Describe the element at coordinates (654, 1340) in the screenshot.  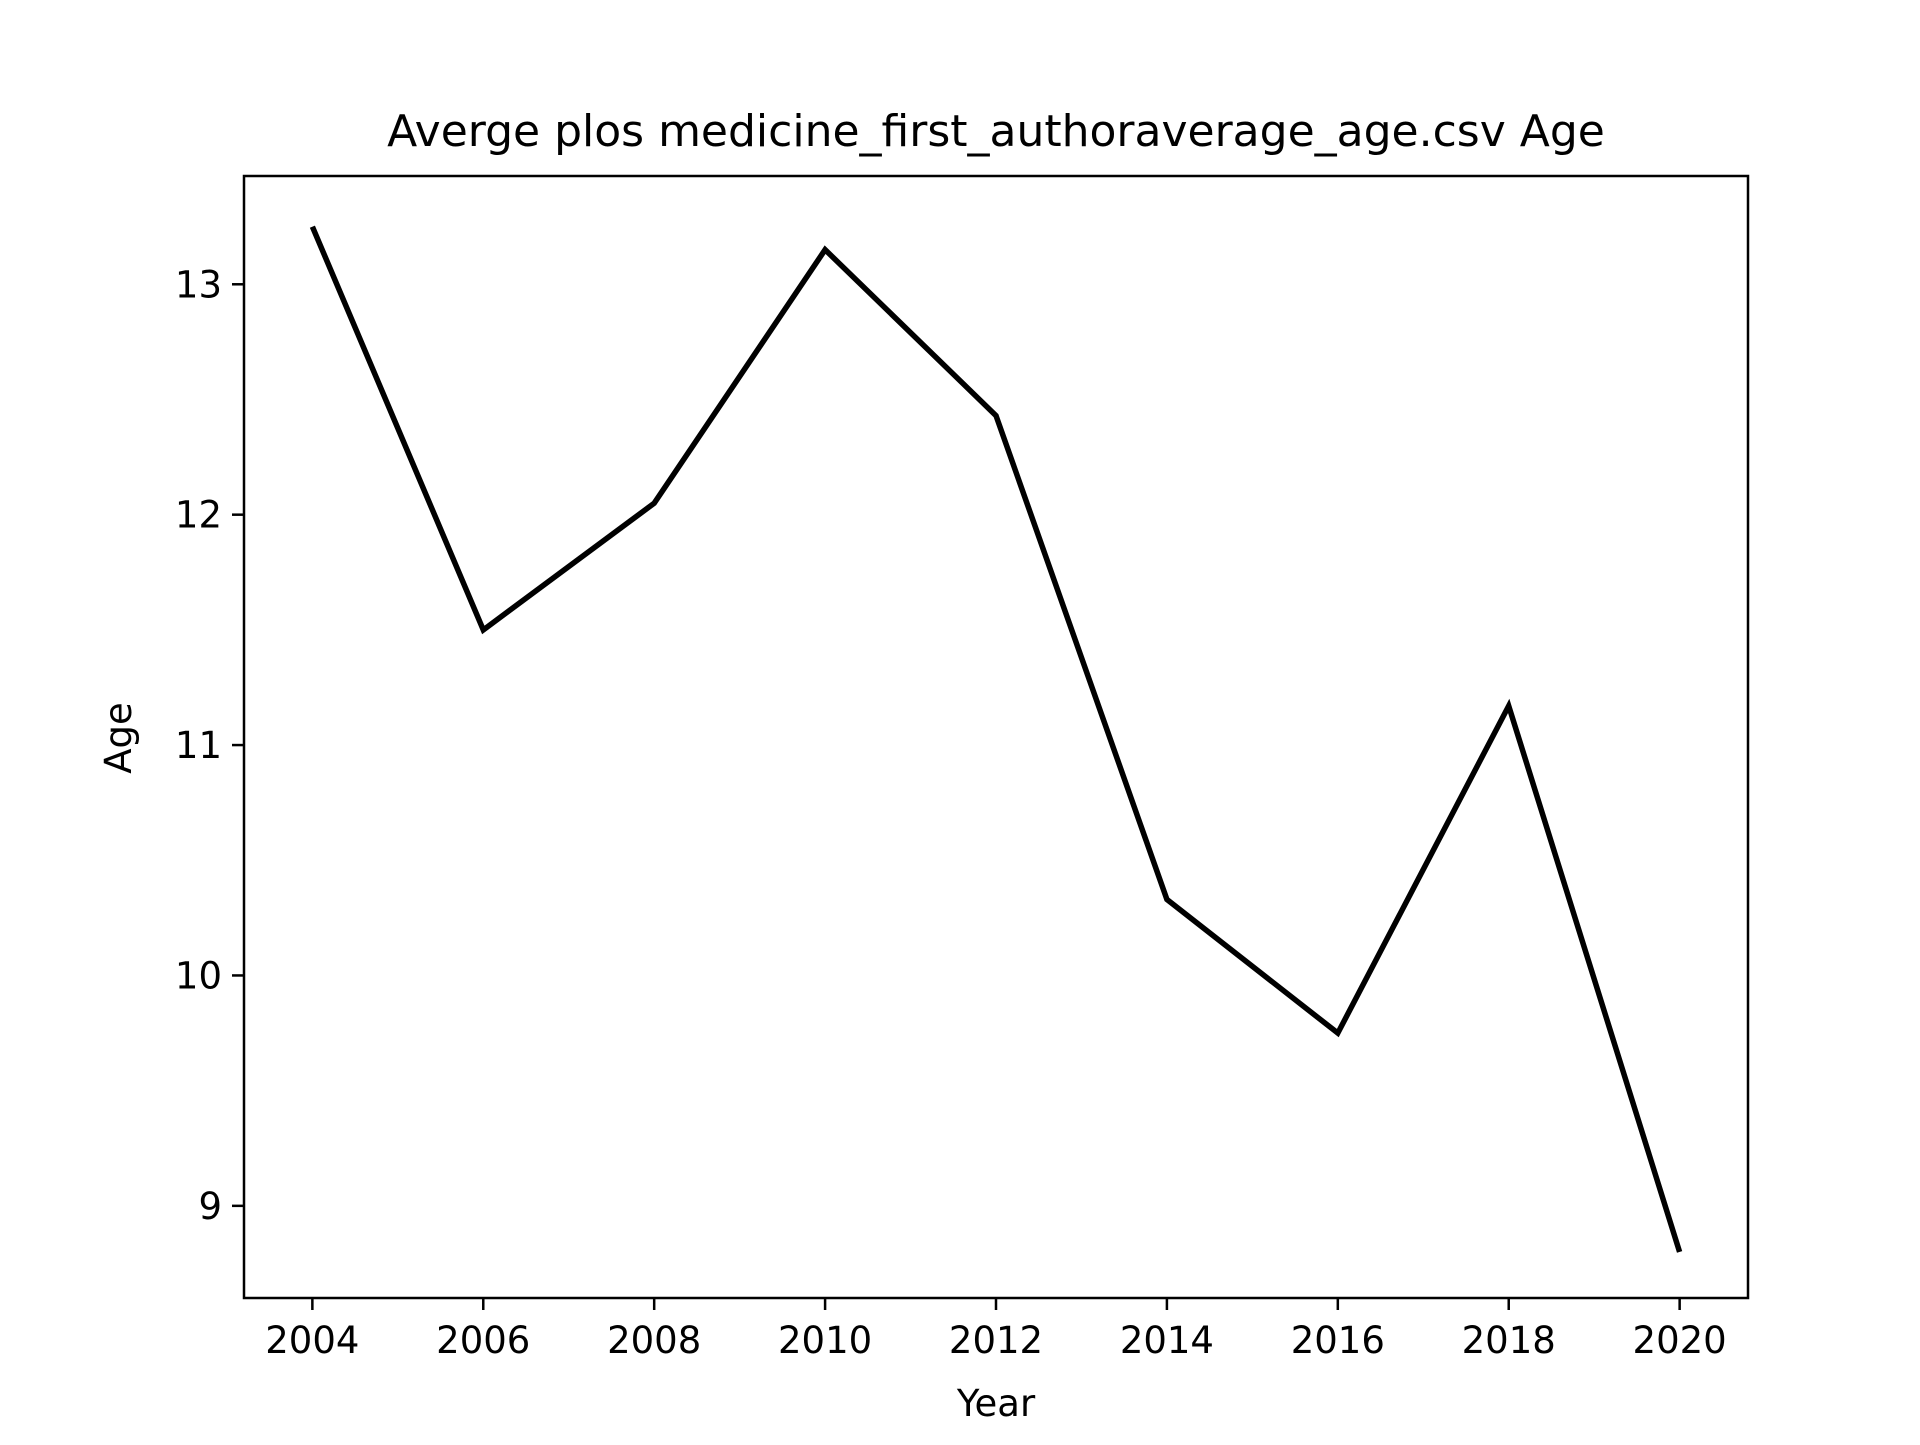
I see `x-tick-label: 2008` at that location.